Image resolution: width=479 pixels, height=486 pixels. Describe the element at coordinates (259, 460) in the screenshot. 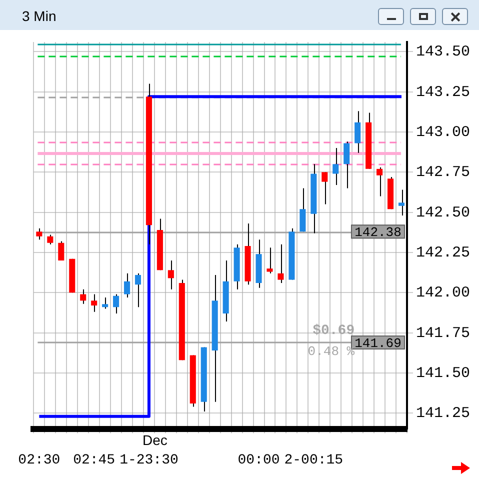

I see `x-tick-label: 00:00` at that location.